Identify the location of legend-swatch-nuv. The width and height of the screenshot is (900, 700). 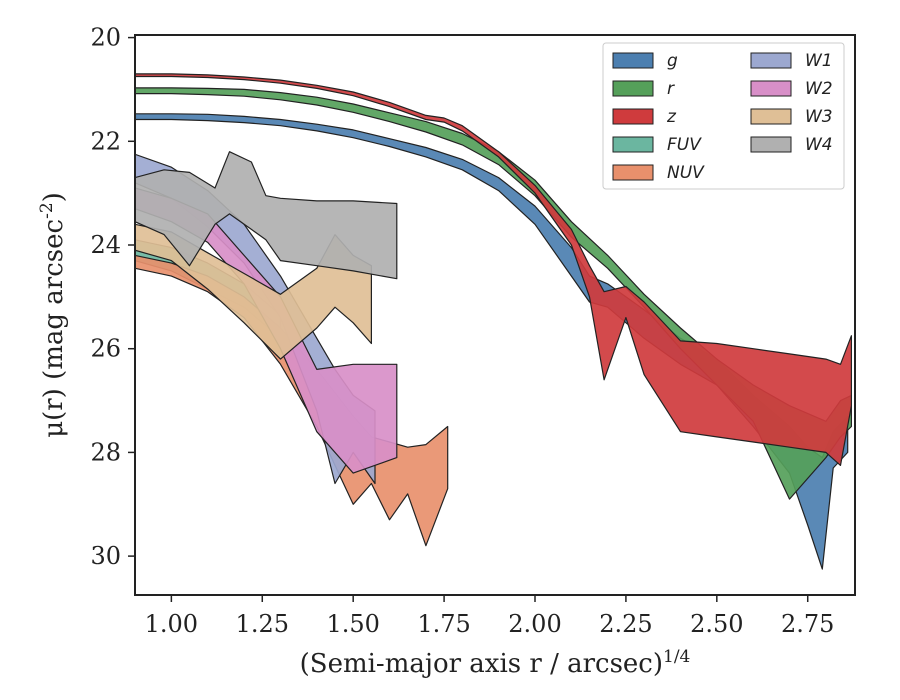
(633, 172).